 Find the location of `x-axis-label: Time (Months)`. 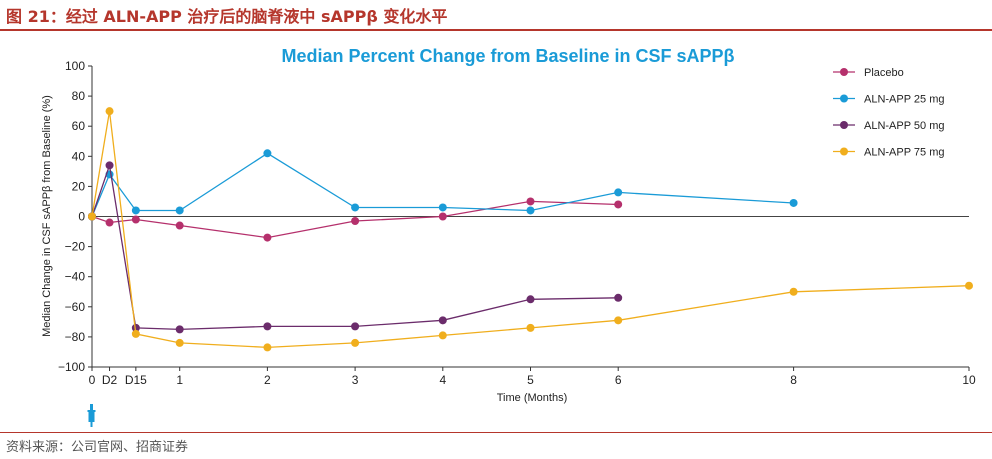

x-axis-label: Time (Months) is located at coordinates (532, 398).